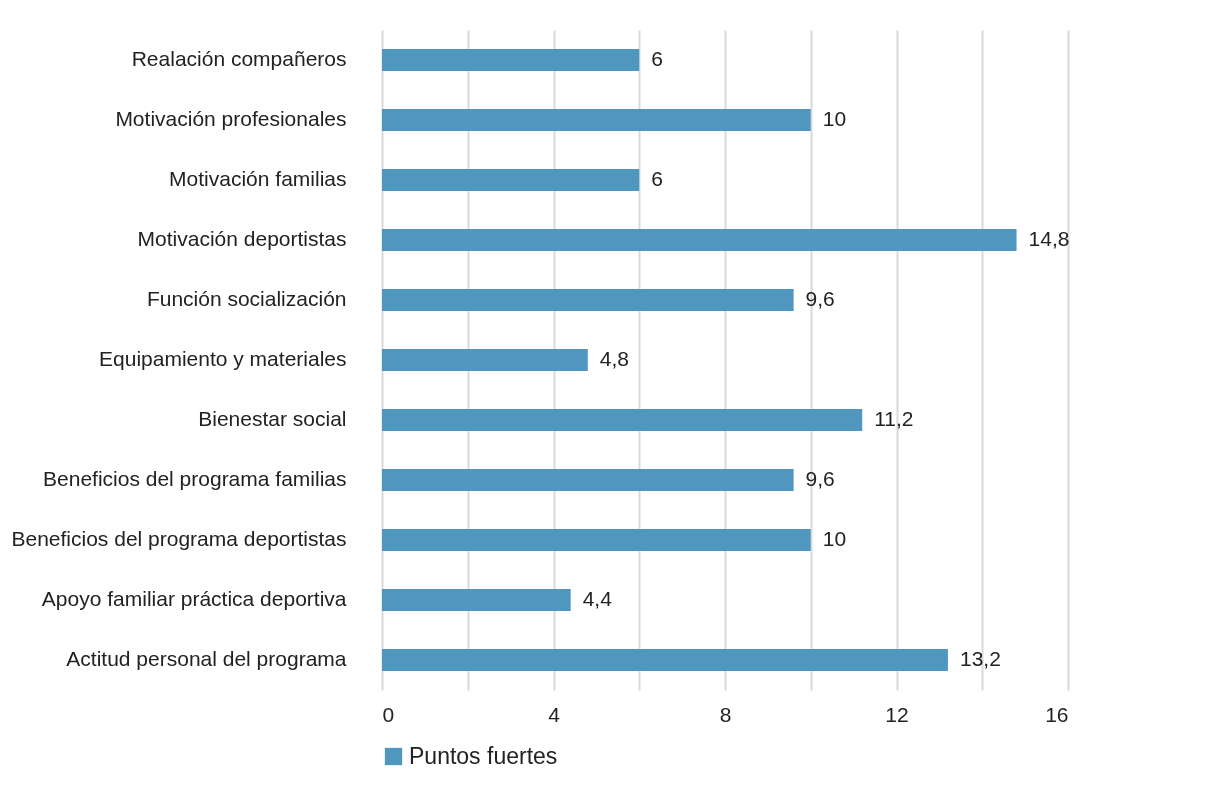 This screenshot has width=1215, height=809. Describe the element at coordinates (1057, 714) in the screenshot. I see `x-tick-label: 16` at that location.